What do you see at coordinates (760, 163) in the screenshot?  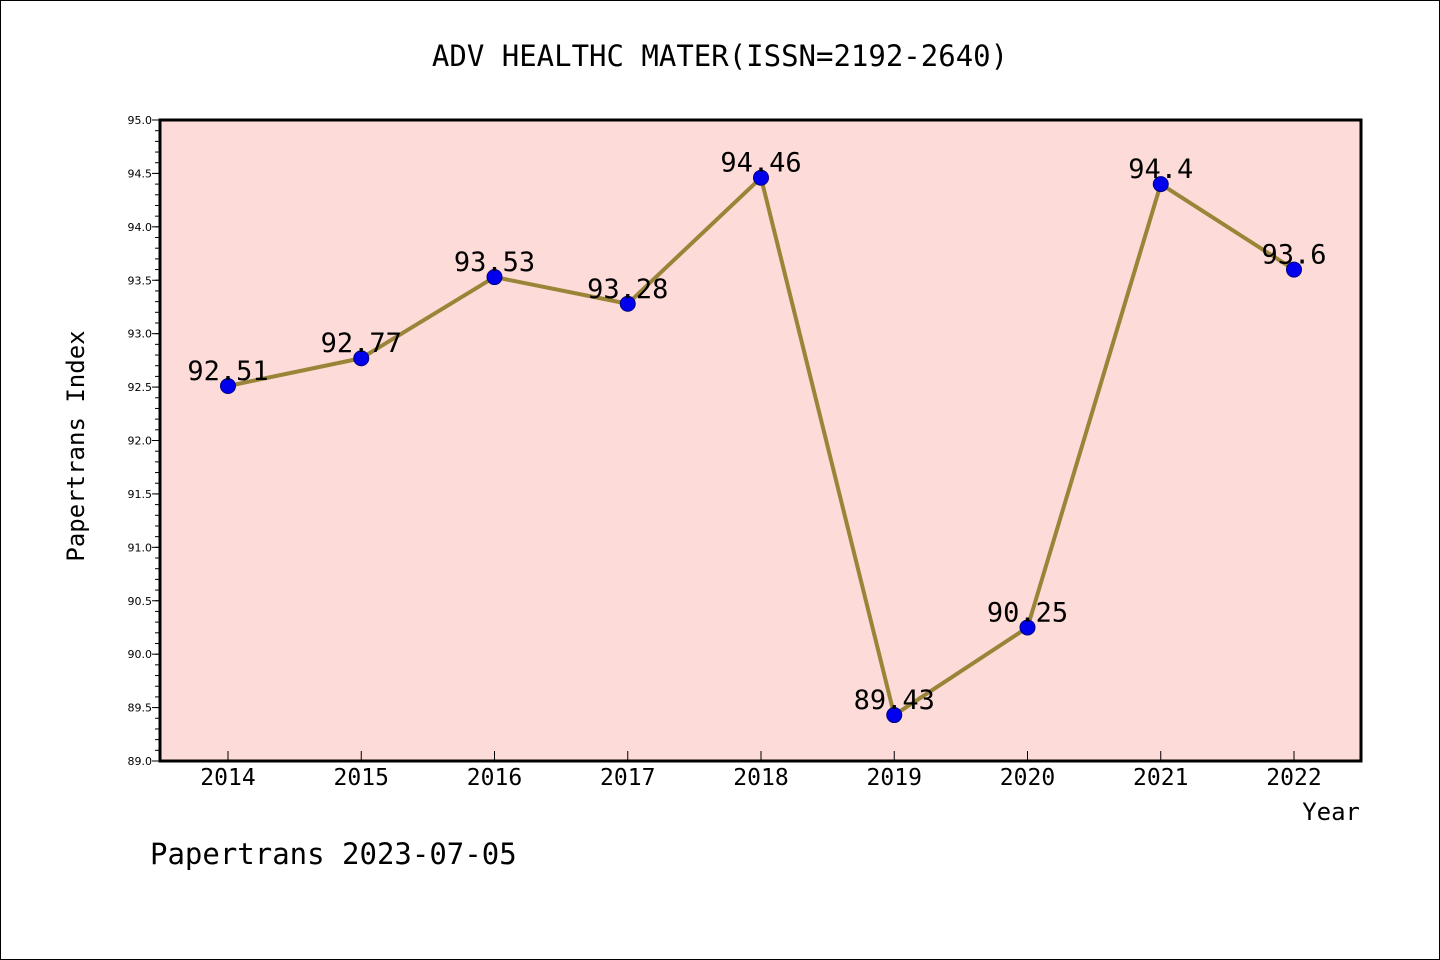 I see `data-label: 94.46` at bounding box center [760, 163].